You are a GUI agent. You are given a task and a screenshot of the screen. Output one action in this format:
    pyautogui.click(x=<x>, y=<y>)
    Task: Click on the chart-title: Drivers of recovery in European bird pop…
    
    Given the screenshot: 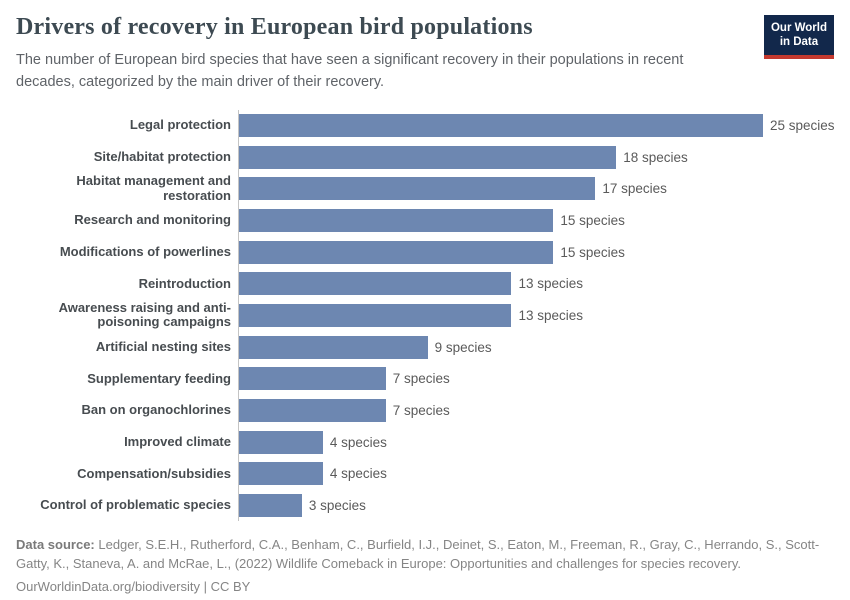 What is the action you would take?
    pyautogui.click(x=274, y=27)
    